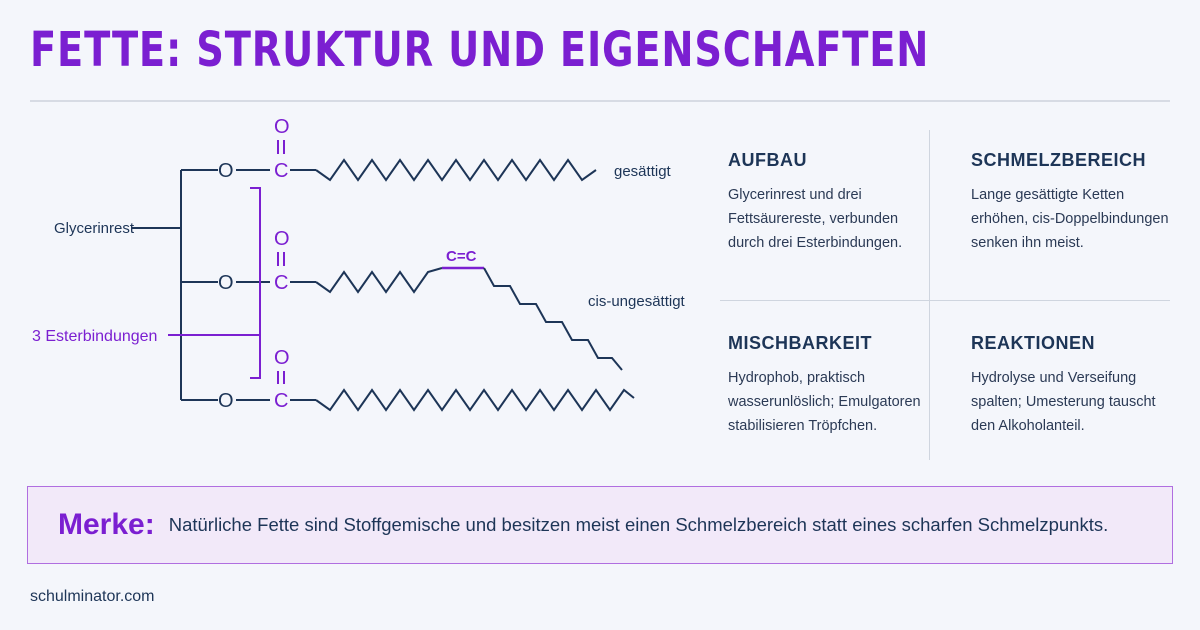  I want to click on double-bond-label: C=C, so click(461, 256).